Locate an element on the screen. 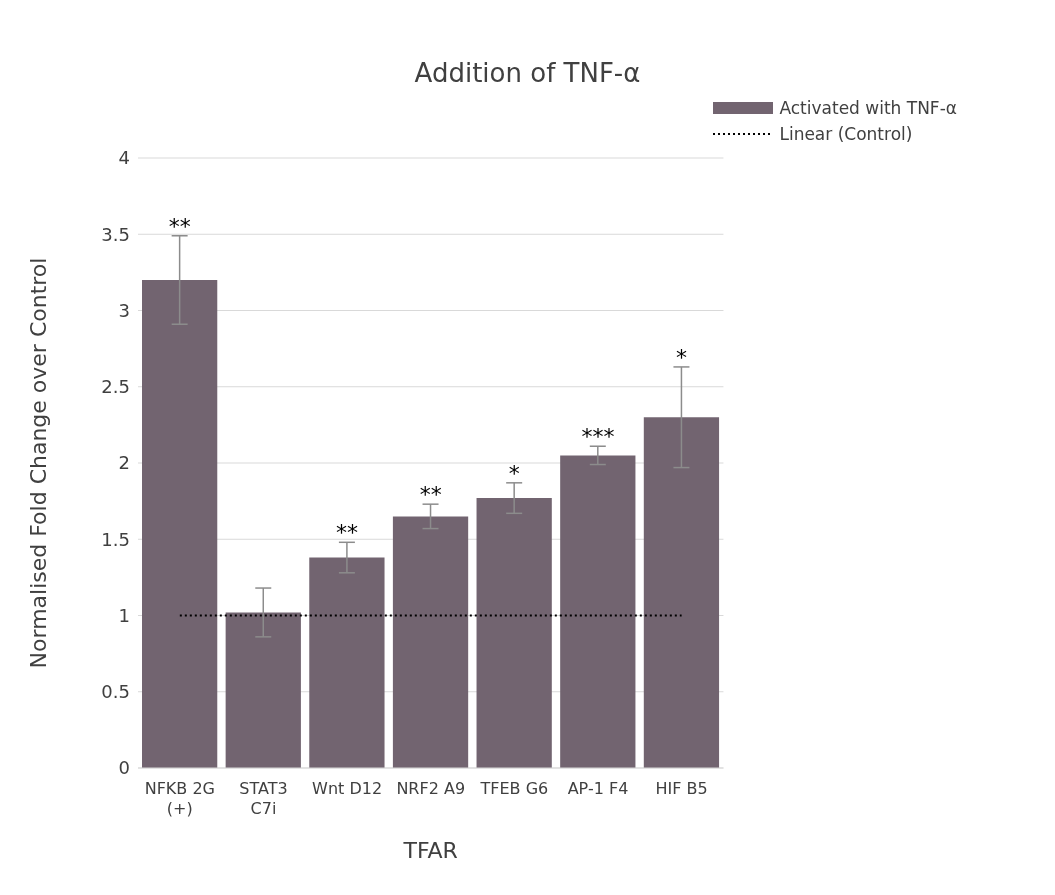 The image size is (1055, 895). y-tick-label: 0.5 is located at coordinates (115, 692).